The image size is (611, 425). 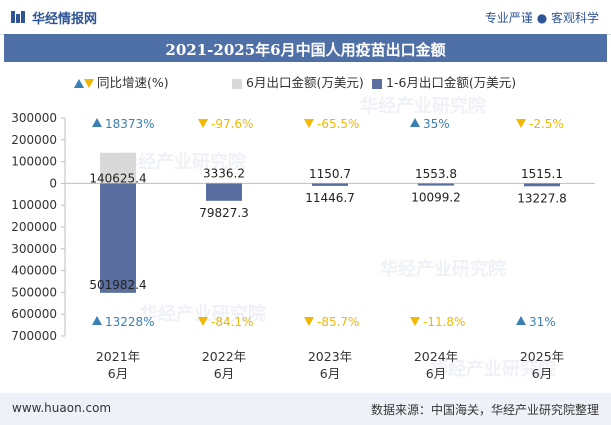 I want to click on legend-june: 6月出口金额(万美元), so click(x=298, y=81).